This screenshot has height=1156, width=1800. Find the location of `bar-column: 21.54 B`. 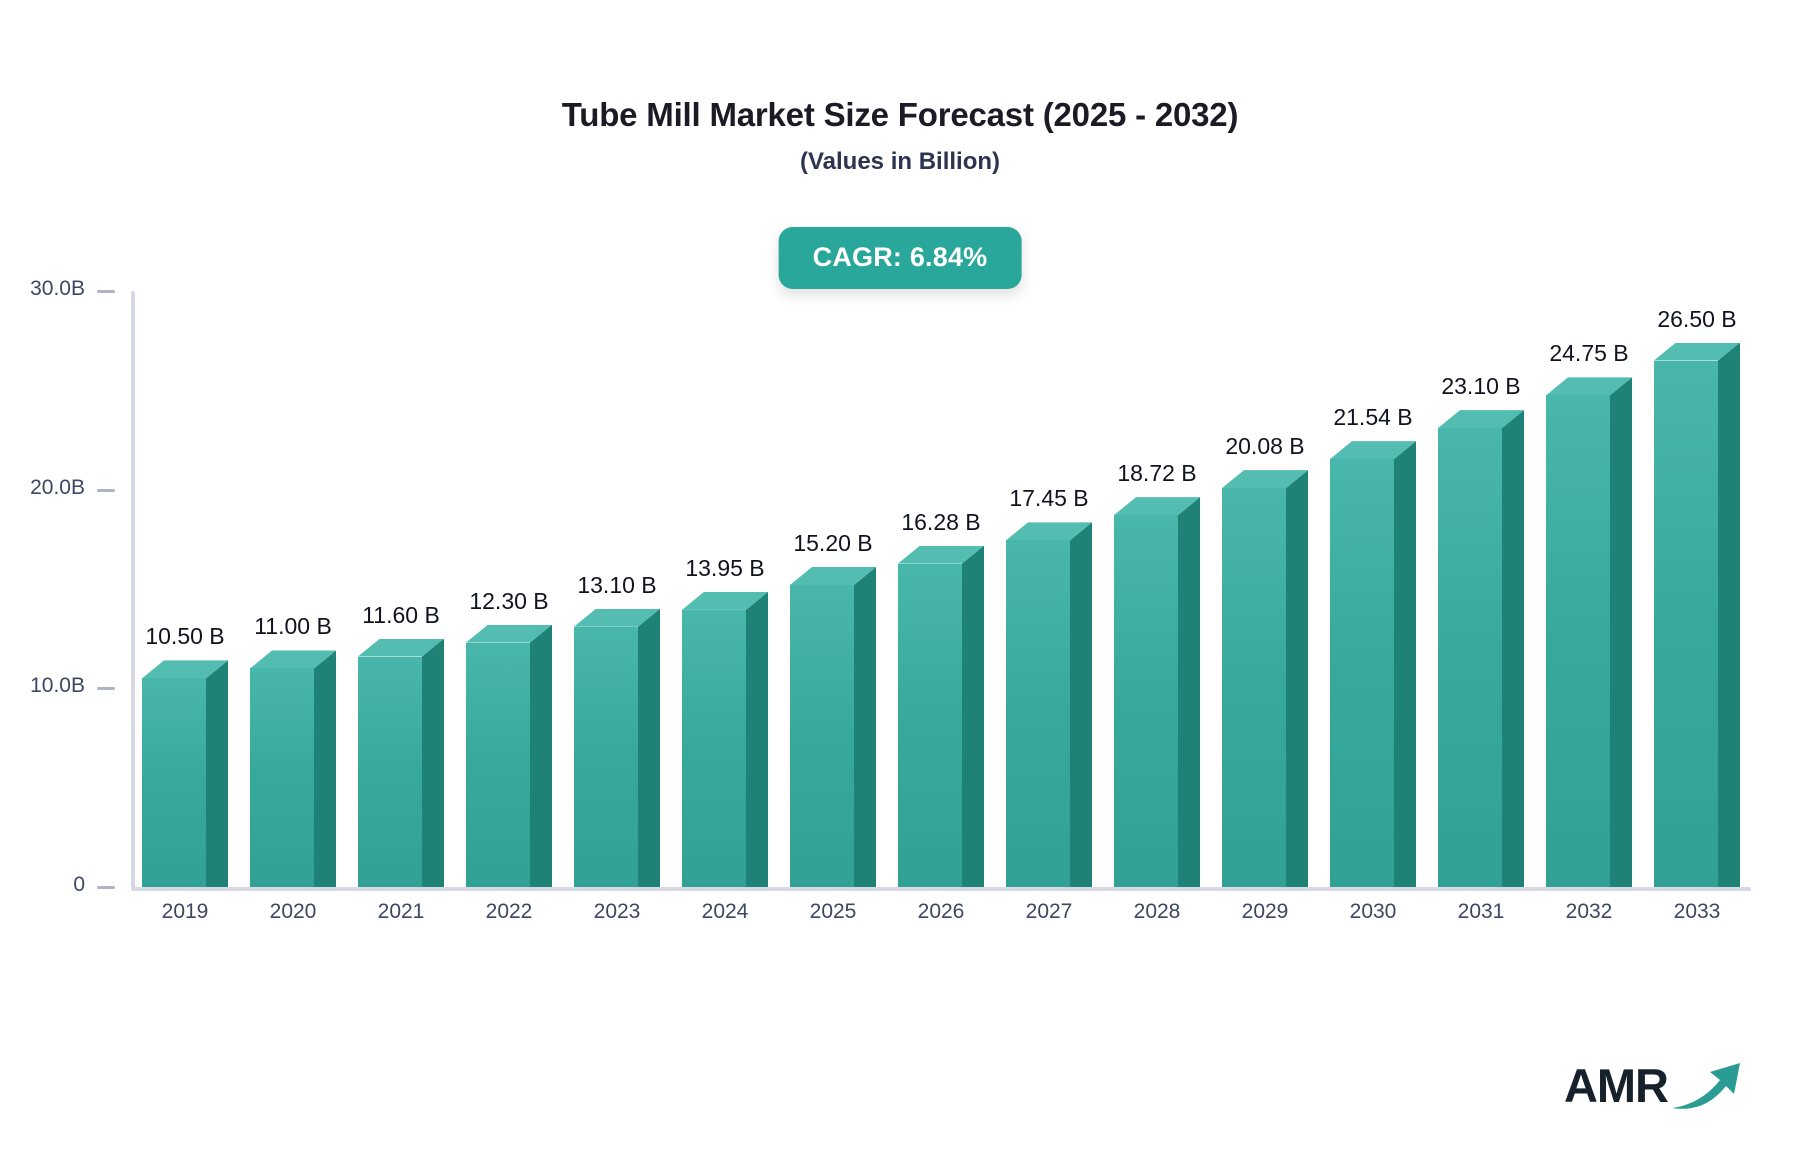

bar-column: 21.54 B is located at coordinates (1373, 634).